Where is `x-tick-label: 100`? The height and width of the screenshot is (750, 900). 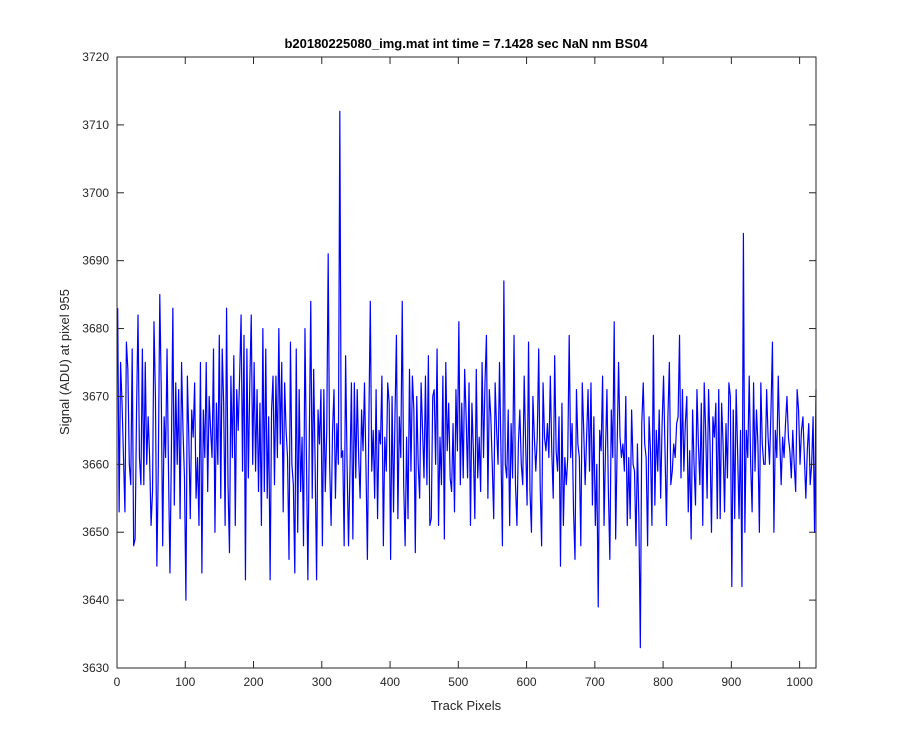
x-tick-label: 100 is located at coordinates (185, 682).